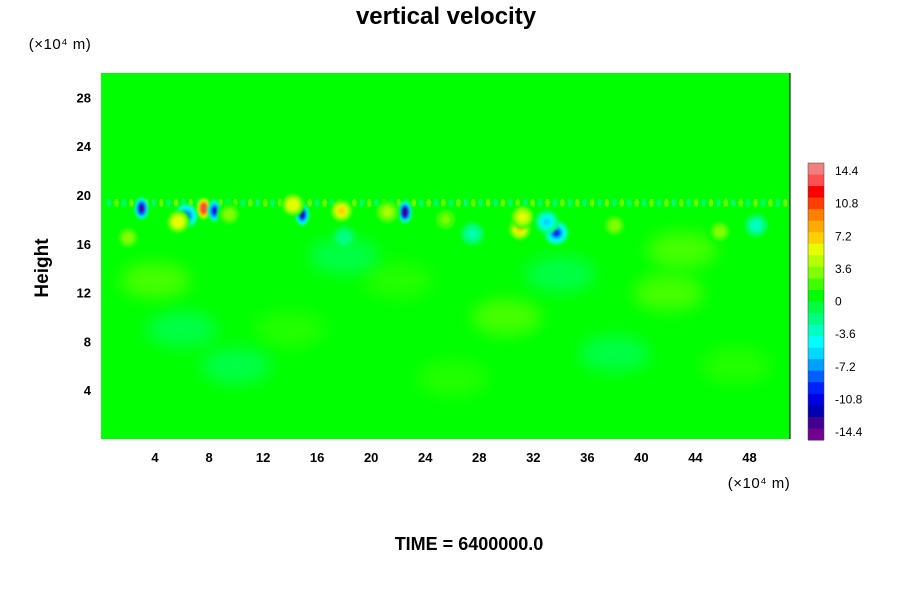 This screenshot has height=600, width=900. What do you see at coordinates (84, 244) in the screenshot?
I see `y-axis-ticks: 4 8 12 16 20 24 28` at bounding box center [84, 244].